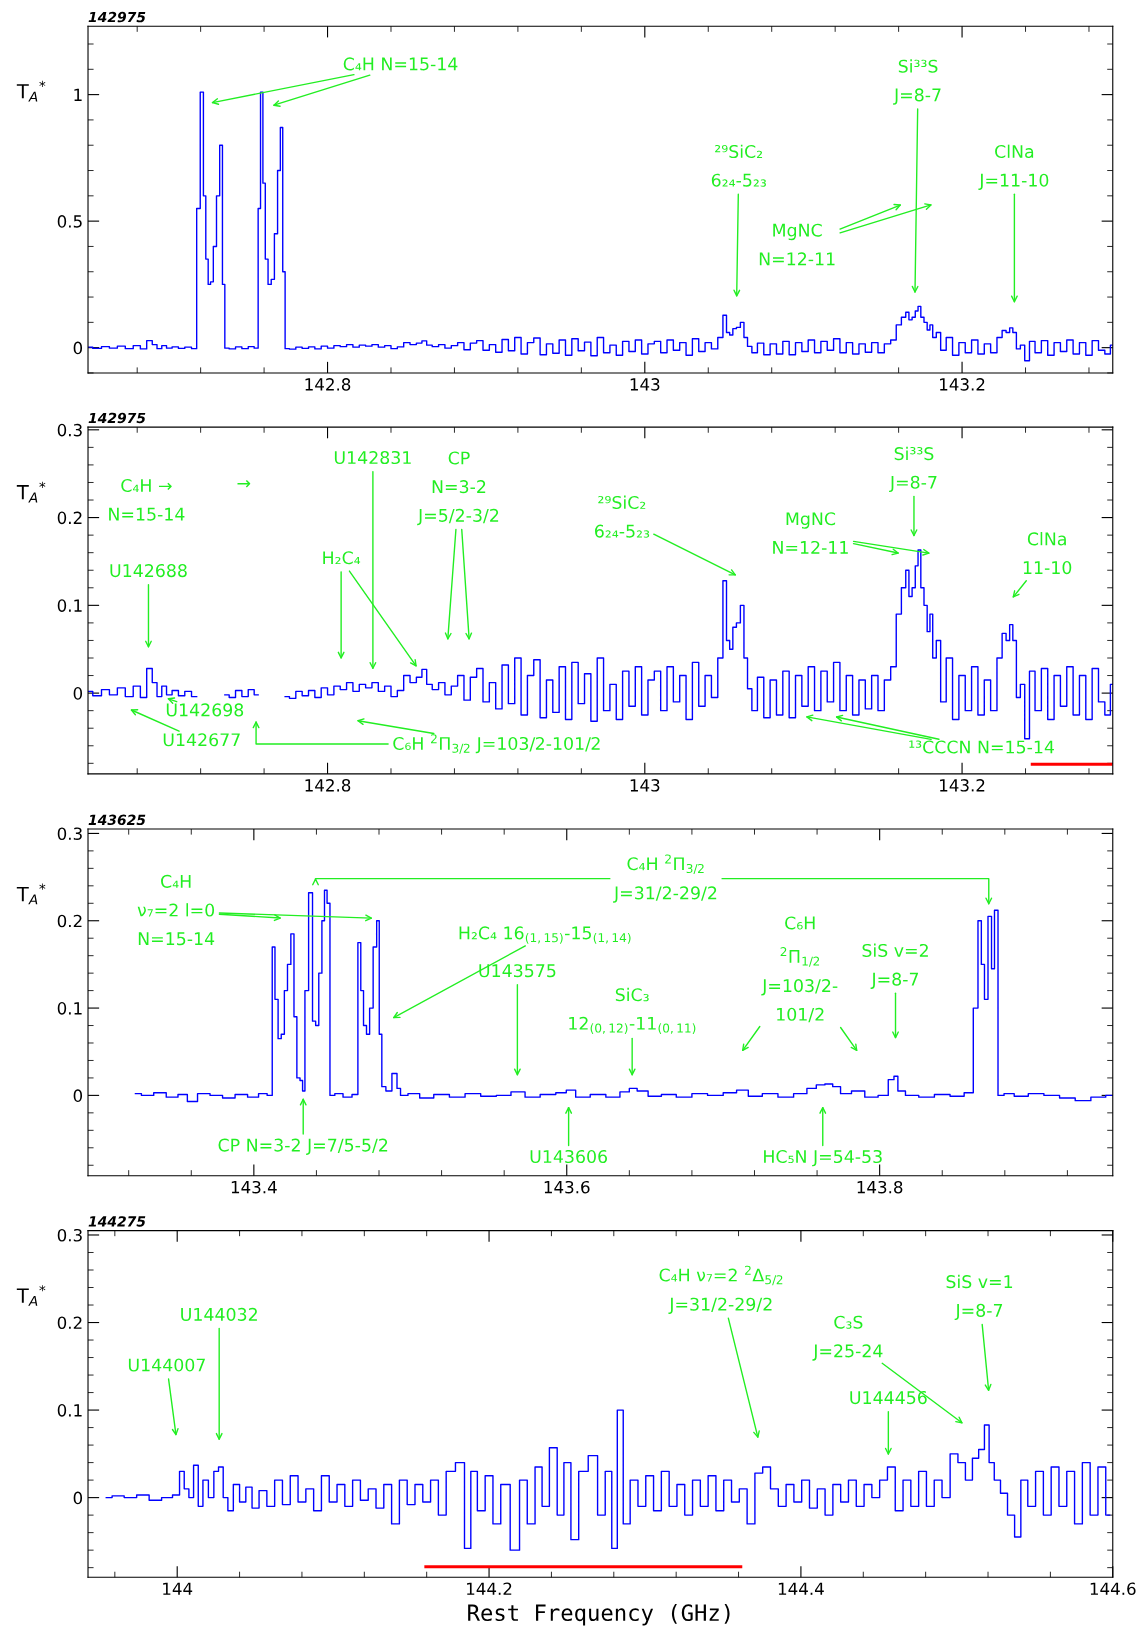 Image resolution: width=1146 pixels, height=1643 pixels. I want to click on x-tick-label: 143.6, so click(567, 1187).